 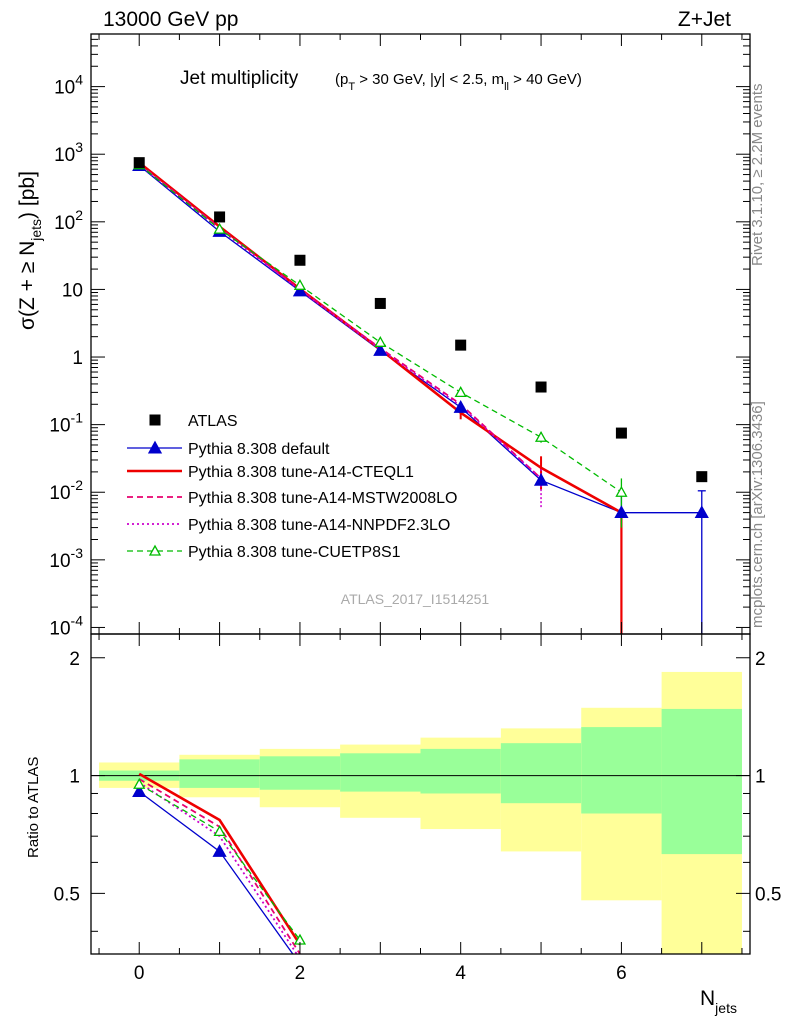 What do you see at coordinates (170, 19) in the screenshot?
I see `header-left: 13000 GeV pp` at bounding box center [170, 19].